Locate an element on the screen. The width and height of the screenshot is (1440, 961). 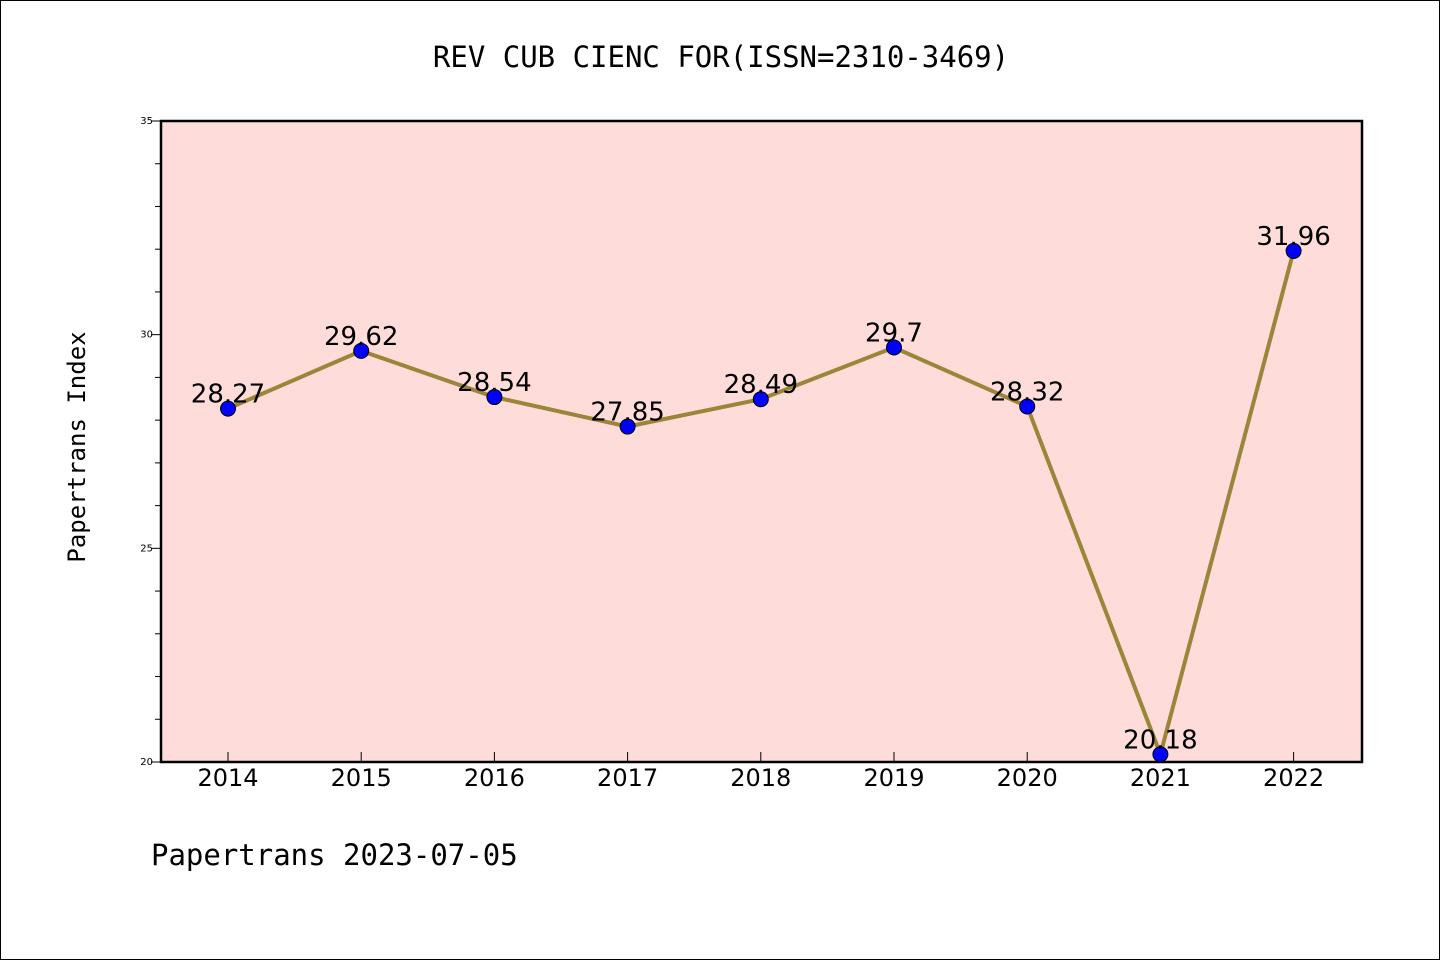
chart-title: REV CUB CIENC FOR(ISSN=2310-3469) is located at coordinates (721, 57).